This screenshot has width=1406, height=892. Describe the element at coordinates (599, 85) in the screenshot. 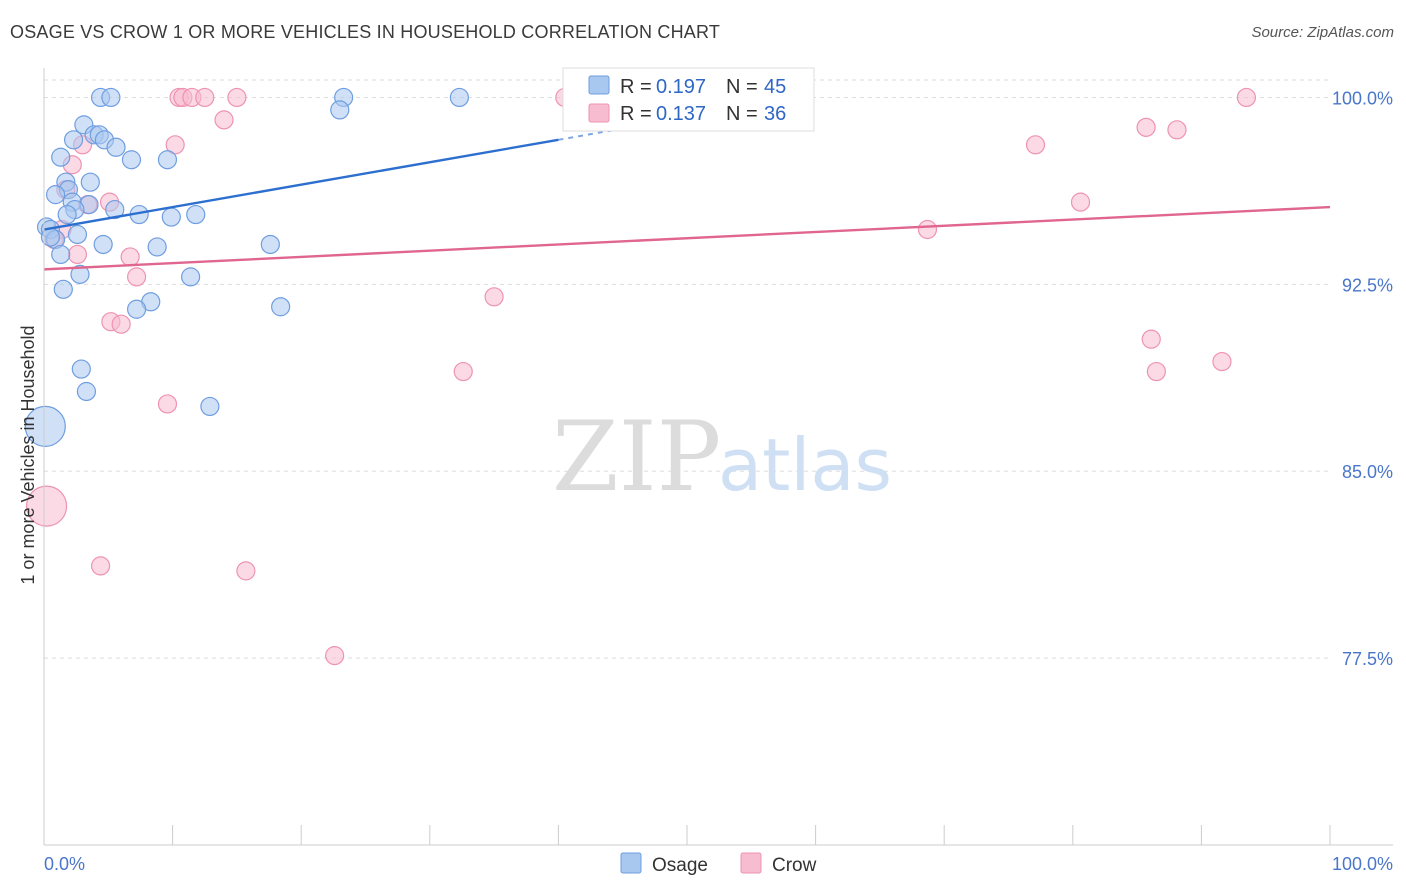

I see `legend-swatch-osage` at that location.